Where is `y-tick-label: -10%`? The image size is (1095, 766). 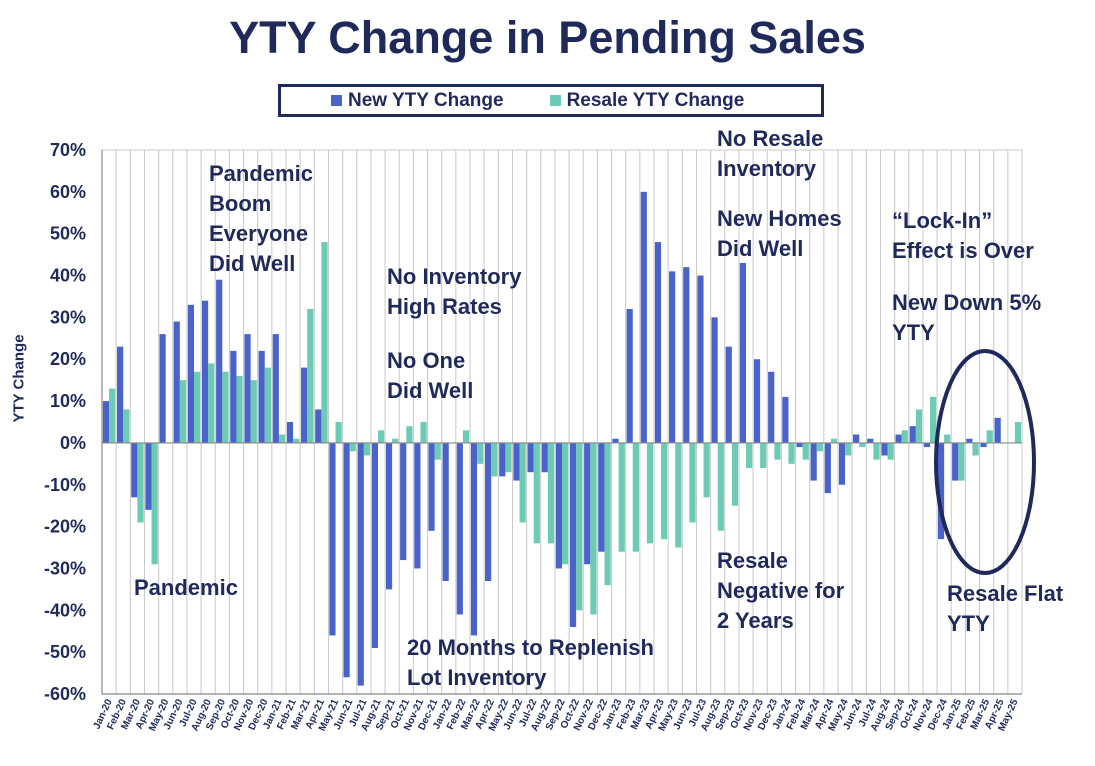
y-tick-label: -10% is located at coordinates (65, 485).